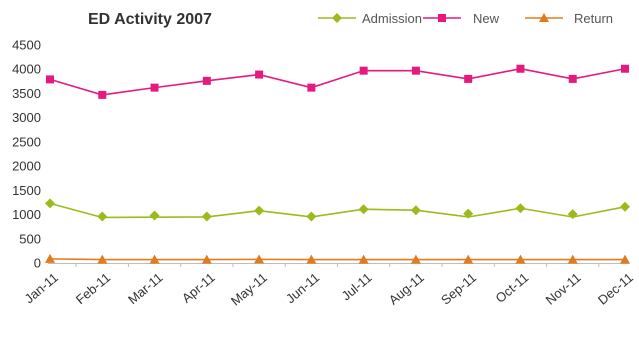 The image size is (639, 338). I want to click on series-line-return, so click(337, 259).